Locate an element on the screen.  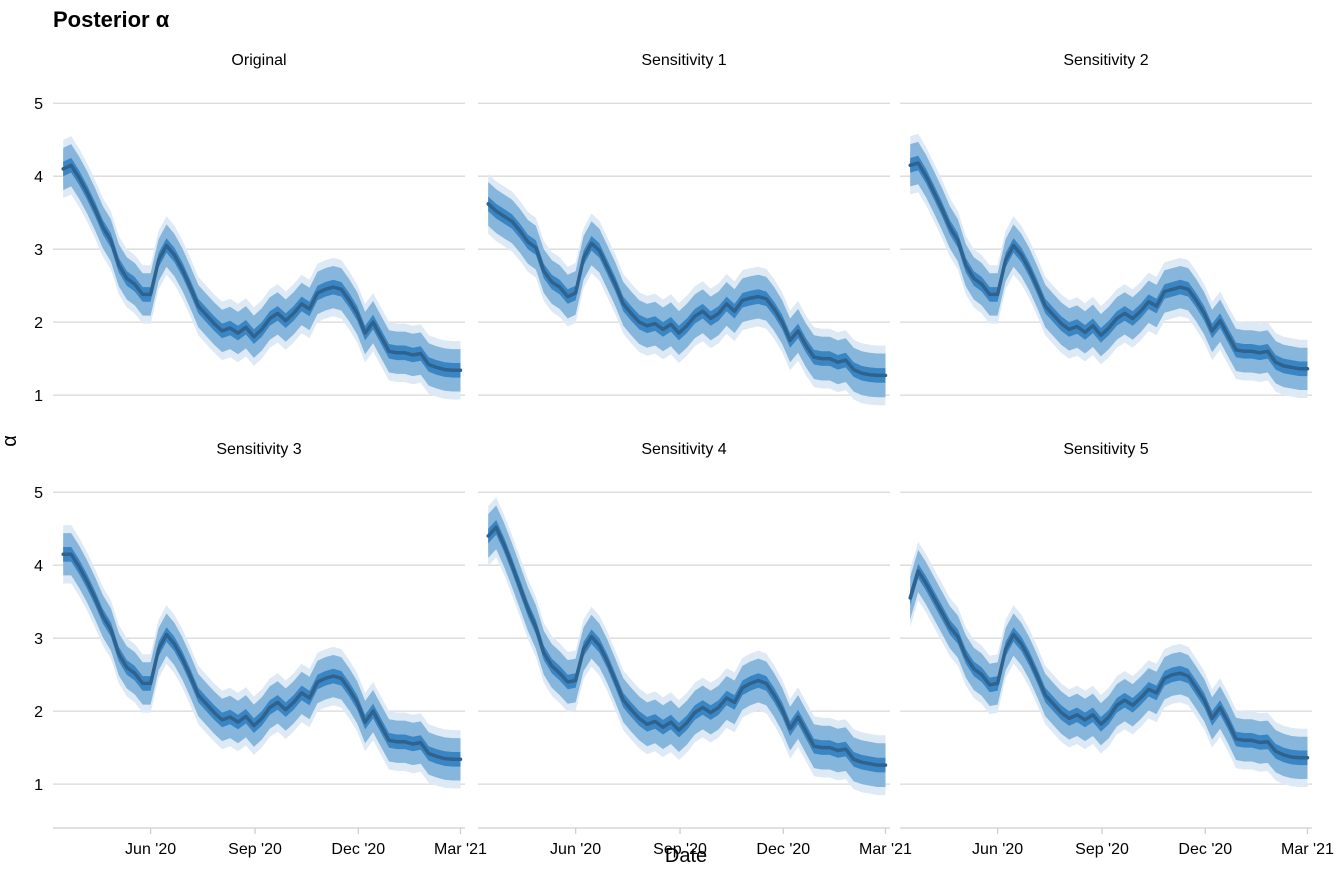
panel-title: Sensitivity 2 is located at coordinates (1105, 60).